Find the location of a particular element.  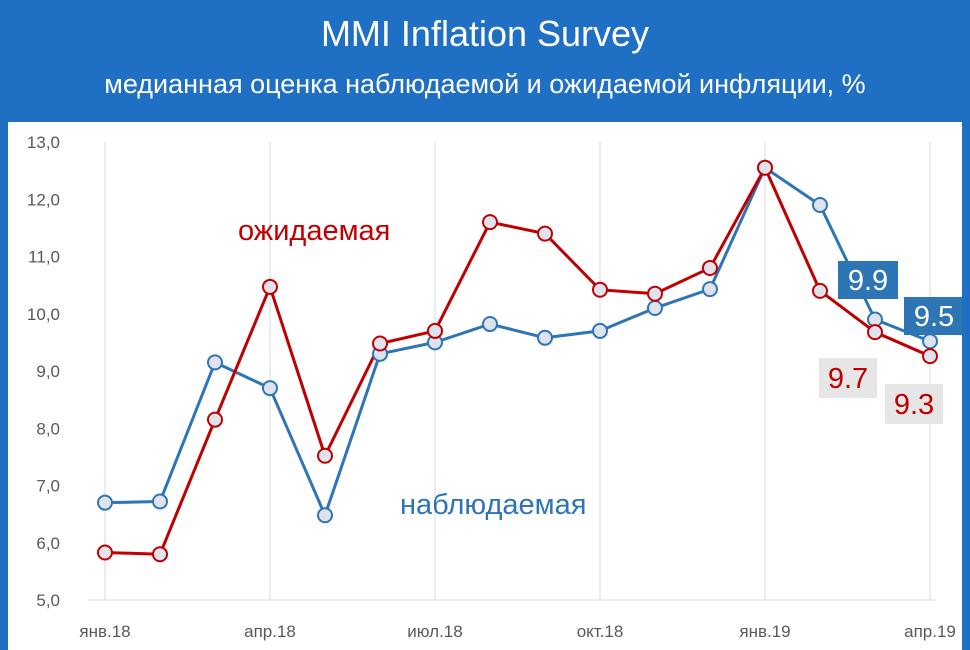

y-axis-ticks: 5,0 6,0 7,0 8,0 9,0 10,0 11,0 12,0 13,0 is located at coordinates (43, 371).